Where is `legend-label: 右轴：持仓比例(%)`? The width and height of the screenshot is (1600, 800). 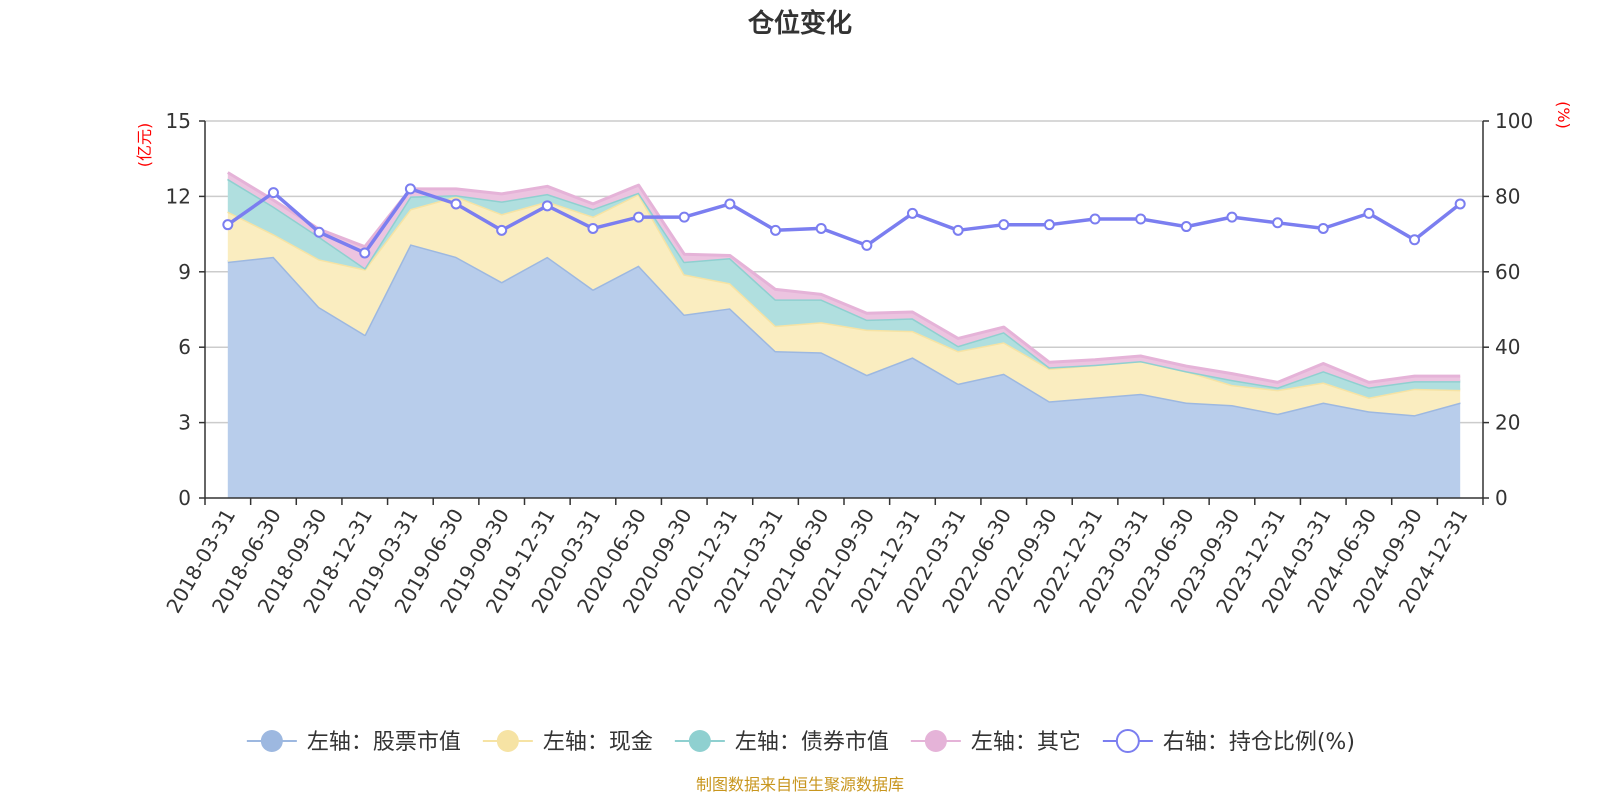 legend-label: 右轴：持仓比例(%) is located at coordinates (1259, 742).